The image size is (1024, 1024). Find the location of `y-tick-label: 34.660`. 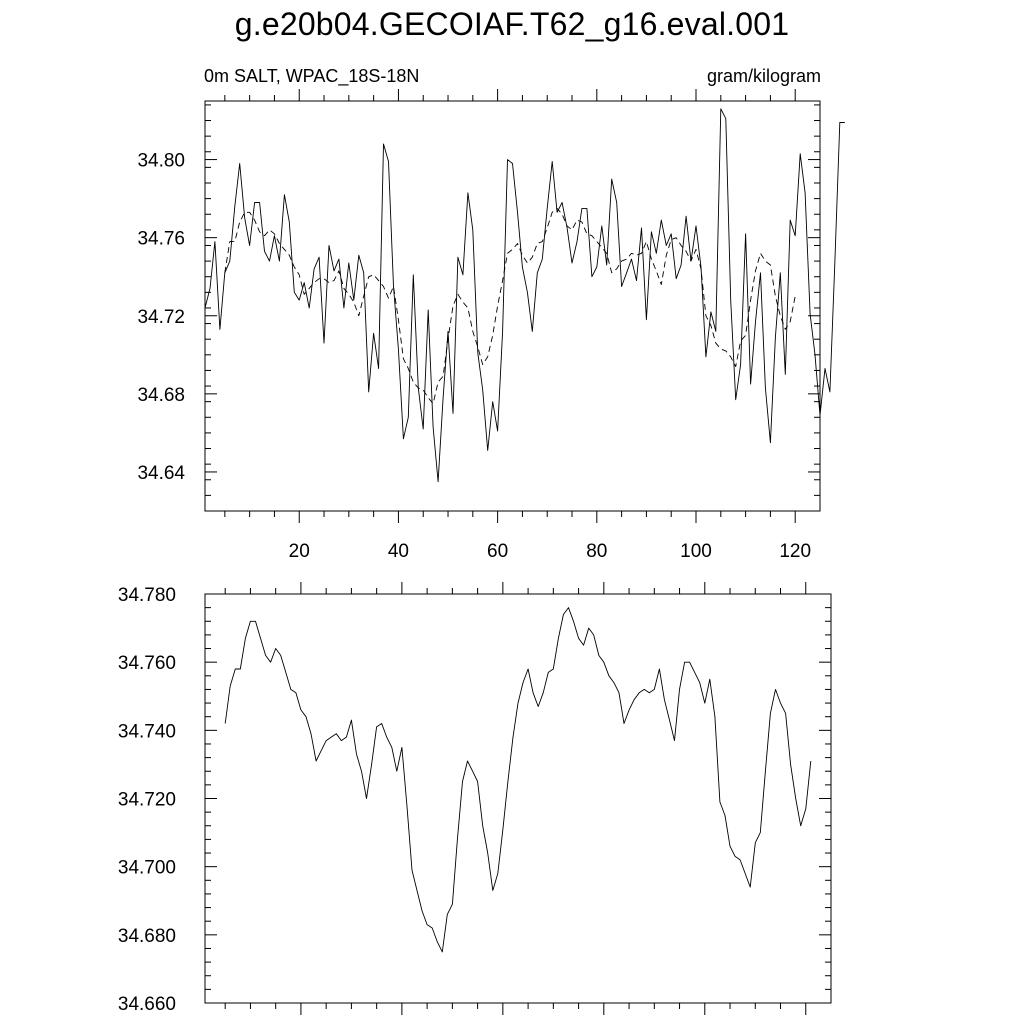

y-tick-label: 34.660 is located at coordinates (147, 1004).